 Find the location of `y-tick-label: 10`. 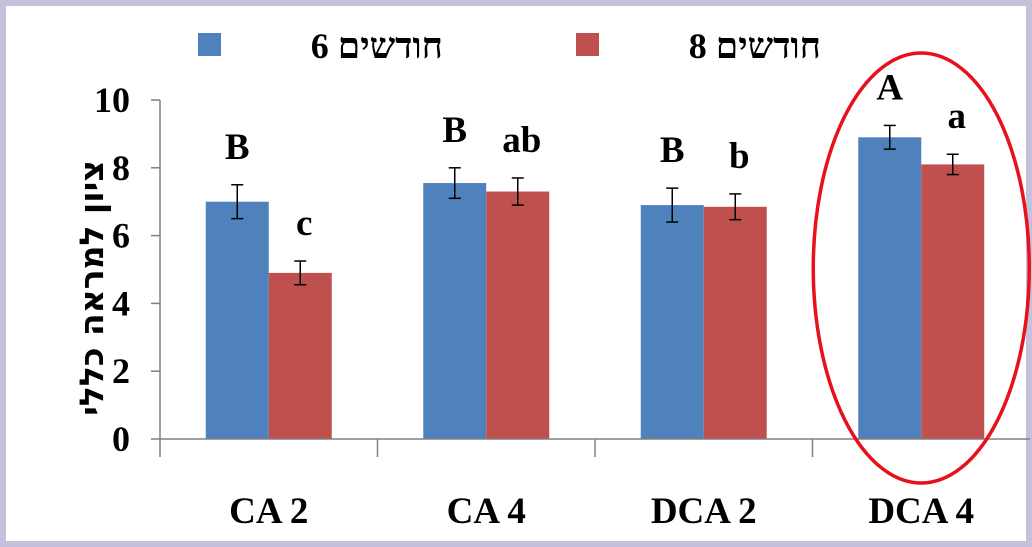

y-tick-label: 10 is located at coordinates (112, 100).